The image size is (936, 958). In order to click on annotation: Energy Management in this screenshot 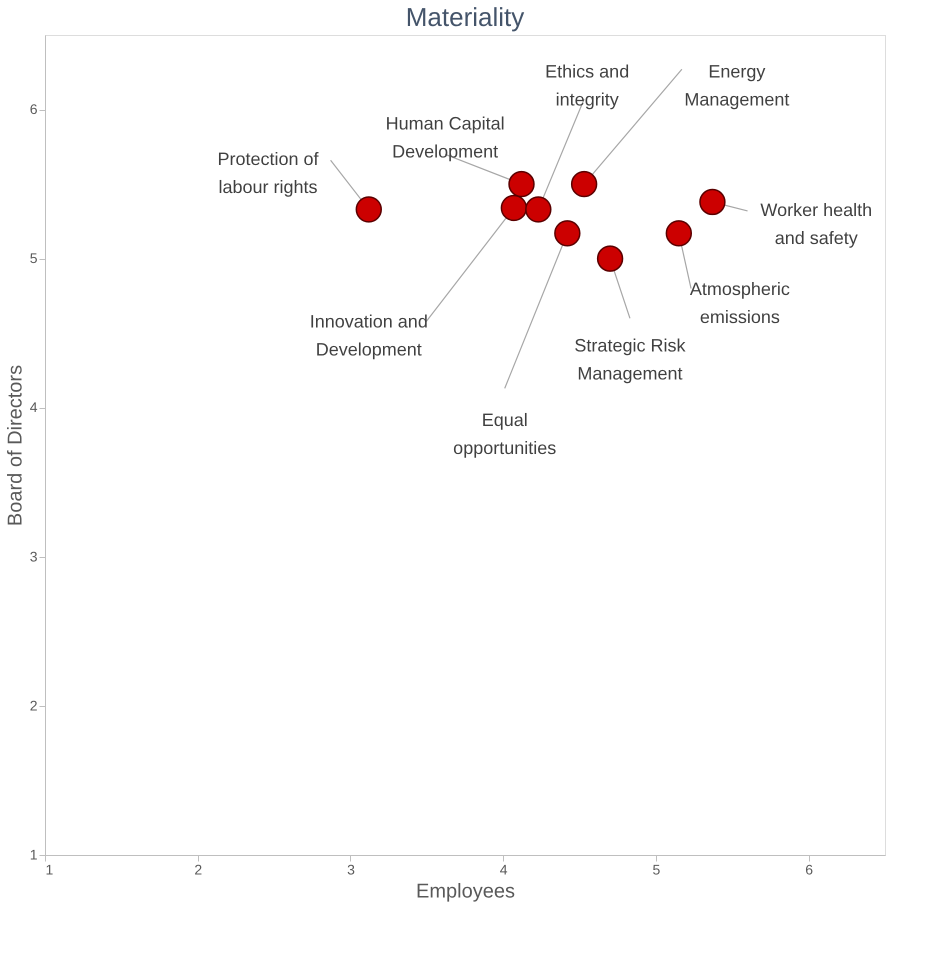, I will do `click(737, 85)`.